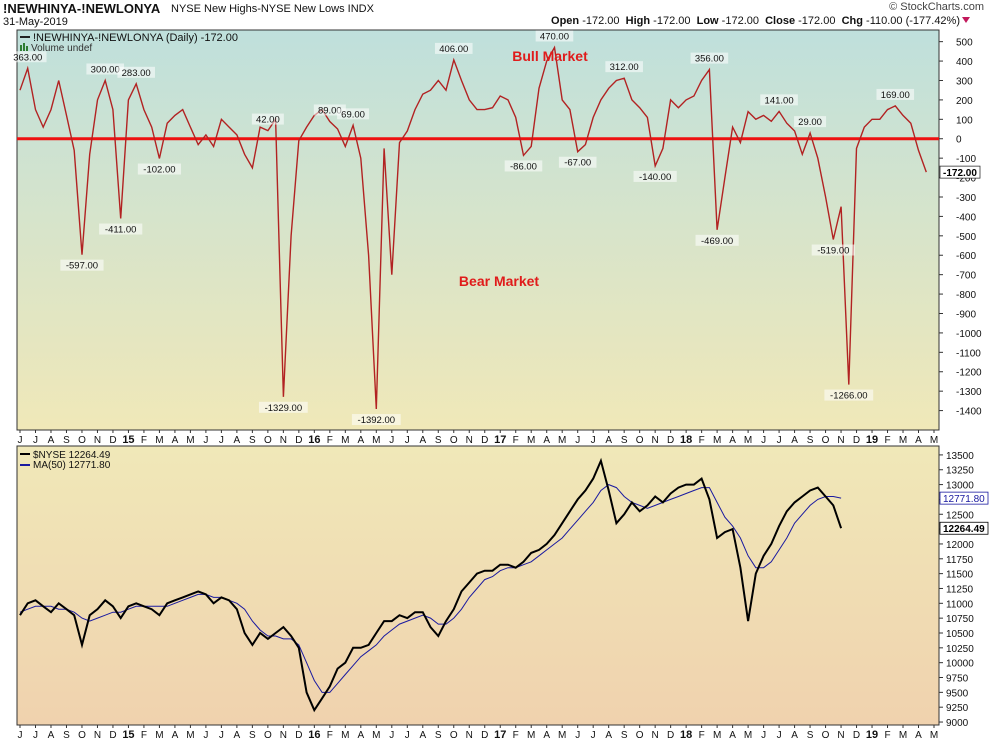 This screenshot has width=990, height=744. Describe the element at coordinates (377, 420) in the screenshot. I see `extreme-value-label: -1392.00` at that location.